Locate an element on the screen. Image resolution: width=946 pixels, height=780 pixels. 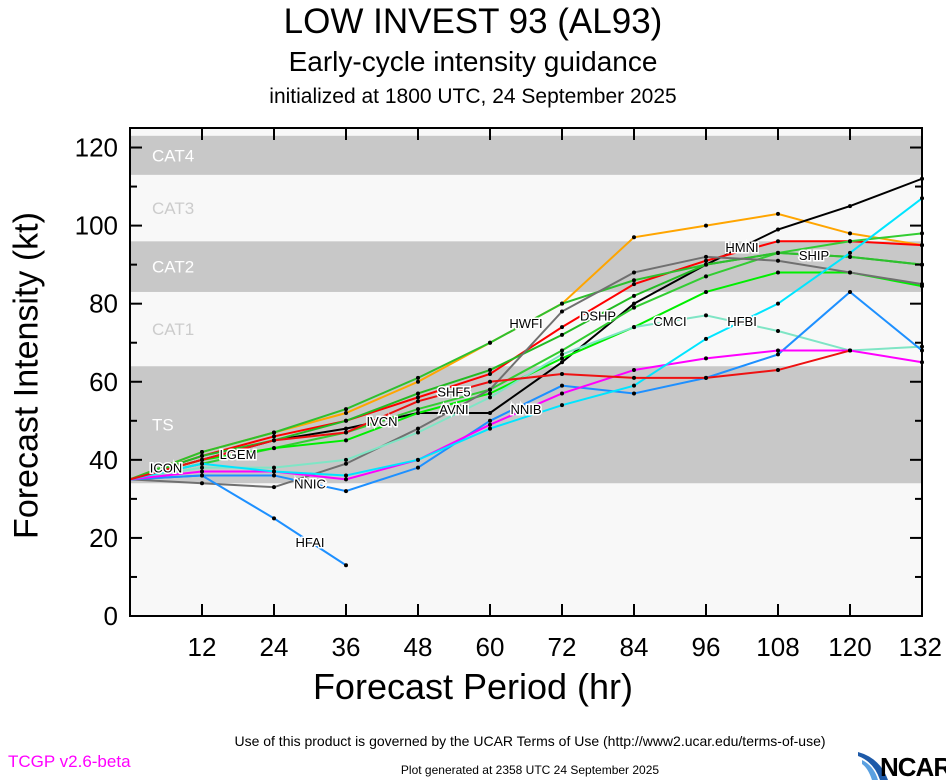
y-tick-label: 0 is located at coordinates (111, 616).